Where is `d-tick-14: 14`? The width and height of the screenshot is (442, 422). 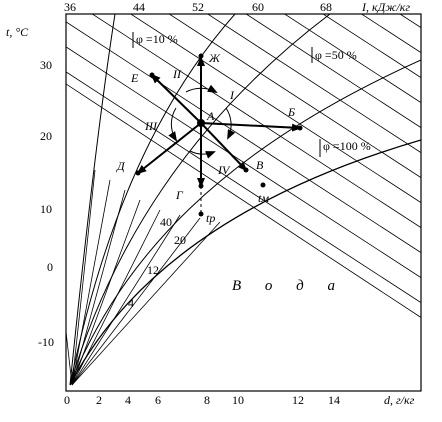 d-tick-14: 14 is located at coordinates (334, 400).